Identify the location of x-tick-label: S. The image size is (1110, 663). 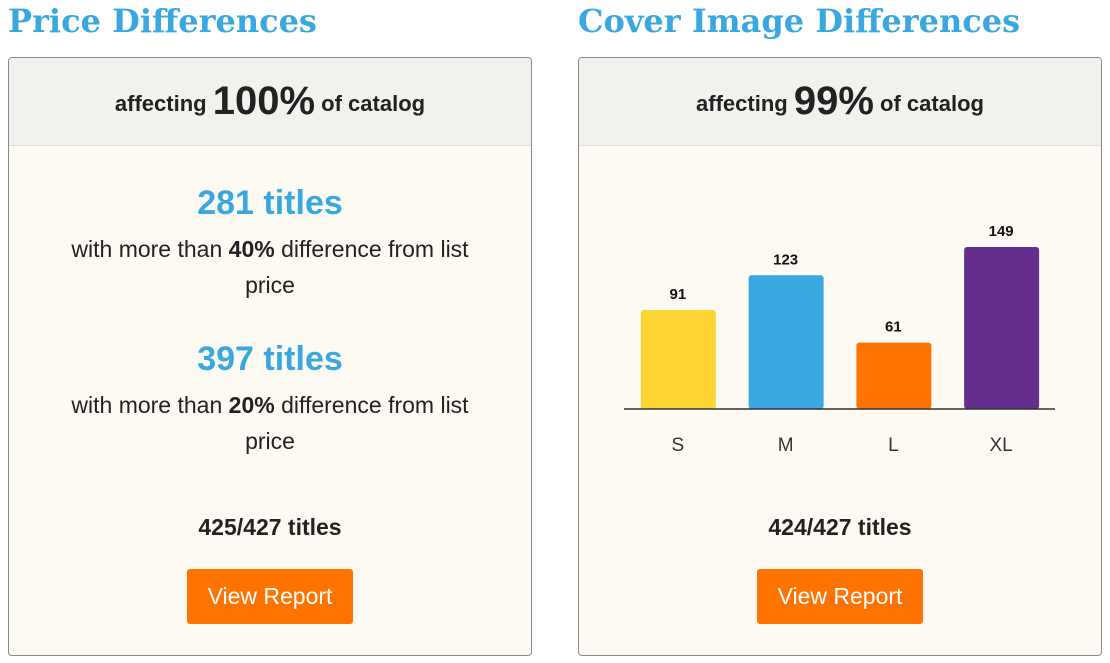
(678, 445).